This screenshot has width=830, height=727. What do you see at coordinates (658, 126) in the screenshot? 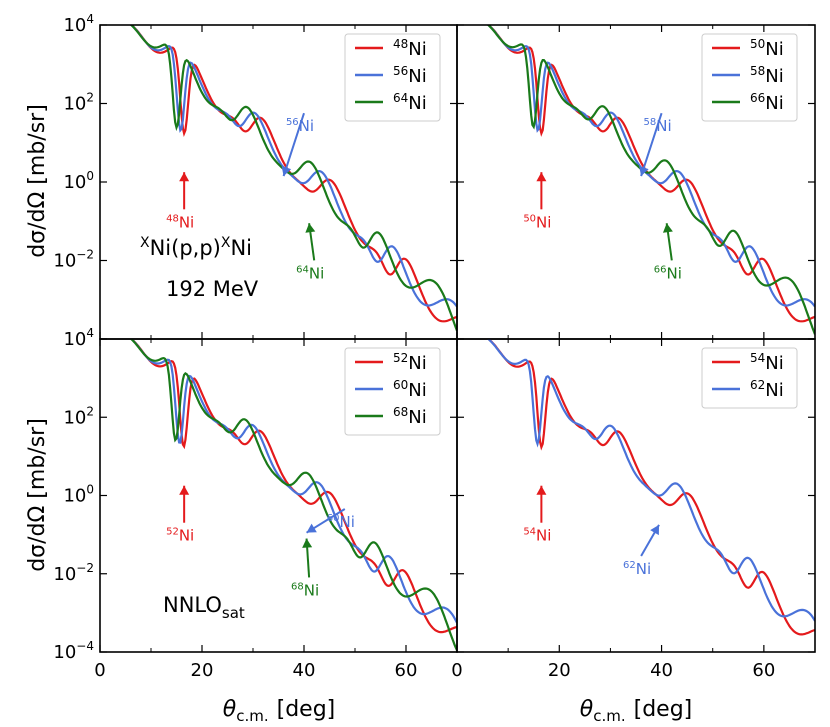
I see `annotation-label: 58Ni` at bounding box center [658, 126].